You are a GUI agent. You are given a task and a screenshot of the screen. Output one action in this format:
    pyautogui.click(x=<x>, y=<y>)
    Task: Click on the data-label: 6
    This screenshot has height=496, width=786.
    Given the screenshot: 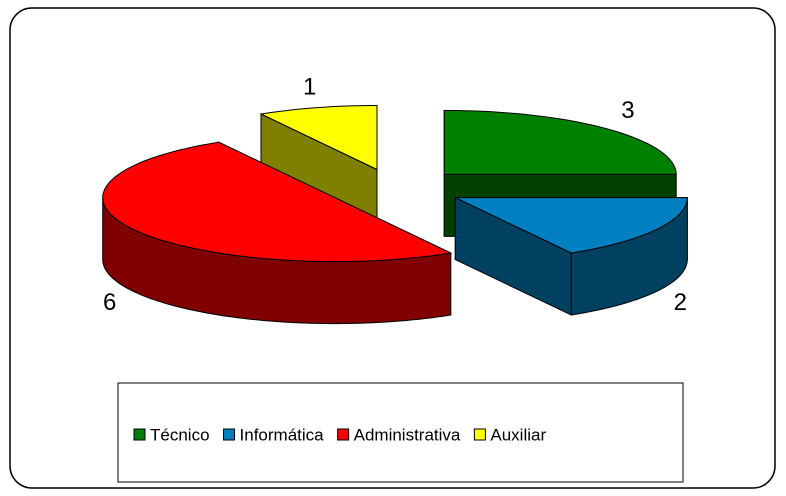 What is the action you would take?
    pyautogui.click(x=109, y=302)
    